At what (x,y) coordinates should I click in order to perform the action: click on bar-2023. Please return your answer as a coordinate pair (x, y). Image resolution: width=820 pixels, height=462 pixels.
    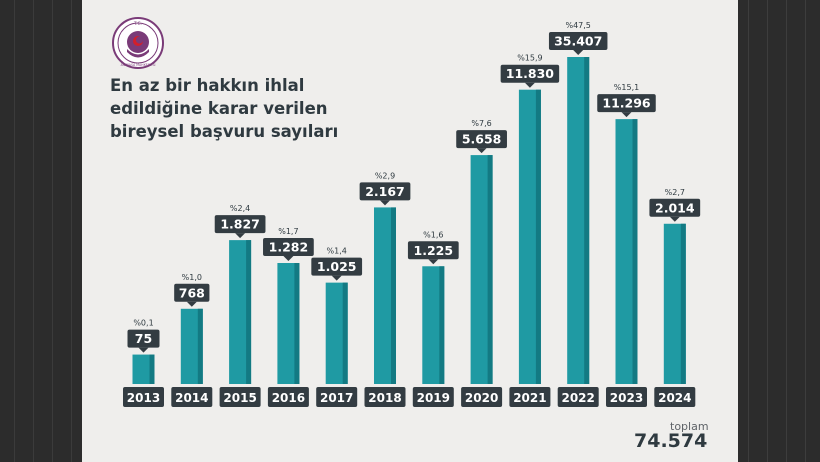
    Looking at the image, I should click on (626, 251).